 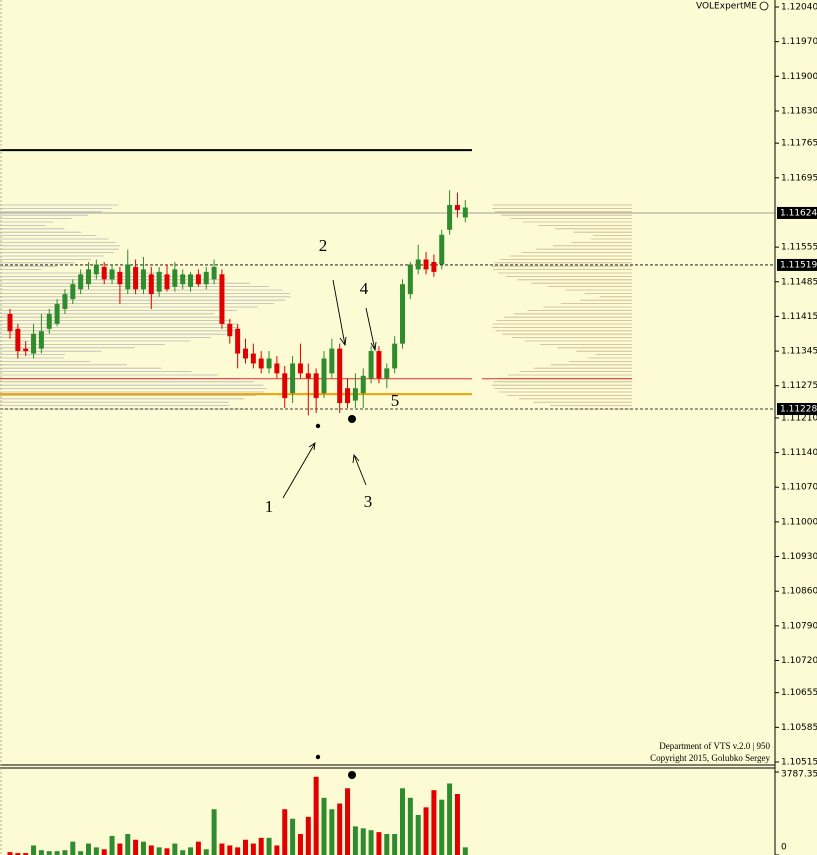 What do you see at coordinates (799, 418) in the screenshot?
I see `y-tick-label: 1.11210` at bounding box center [799, 418].